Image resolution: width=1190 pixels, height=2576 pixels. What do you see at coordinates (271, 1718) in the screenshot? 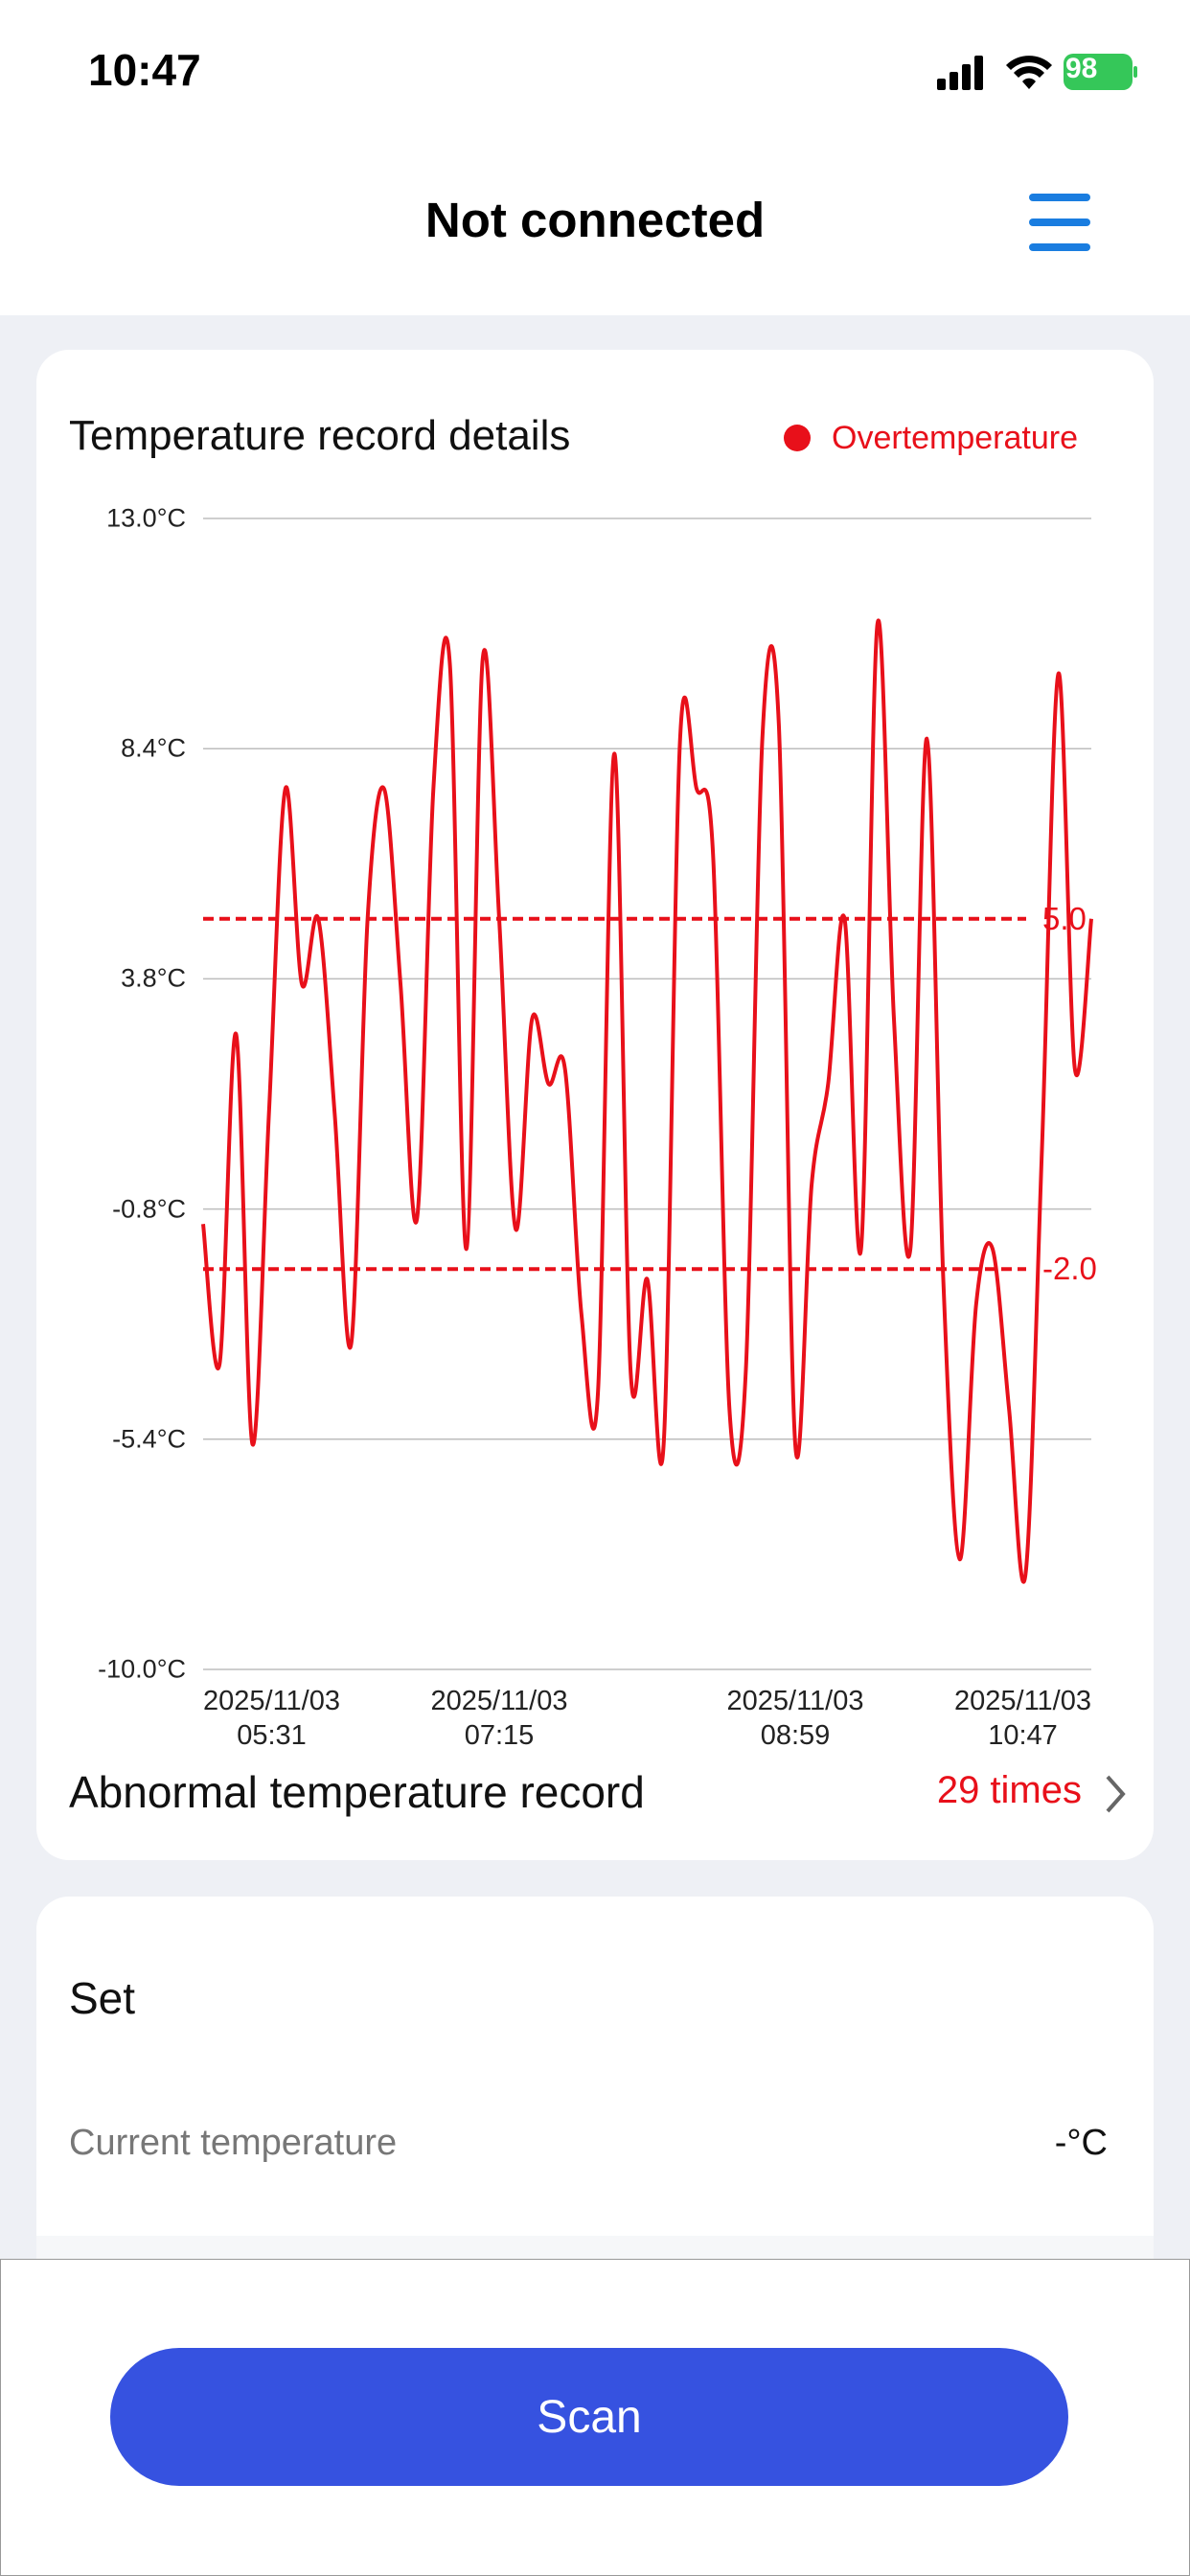
I see `x-tick-label: 2025/11/03 05:31` at bounding box center [271, 1718].